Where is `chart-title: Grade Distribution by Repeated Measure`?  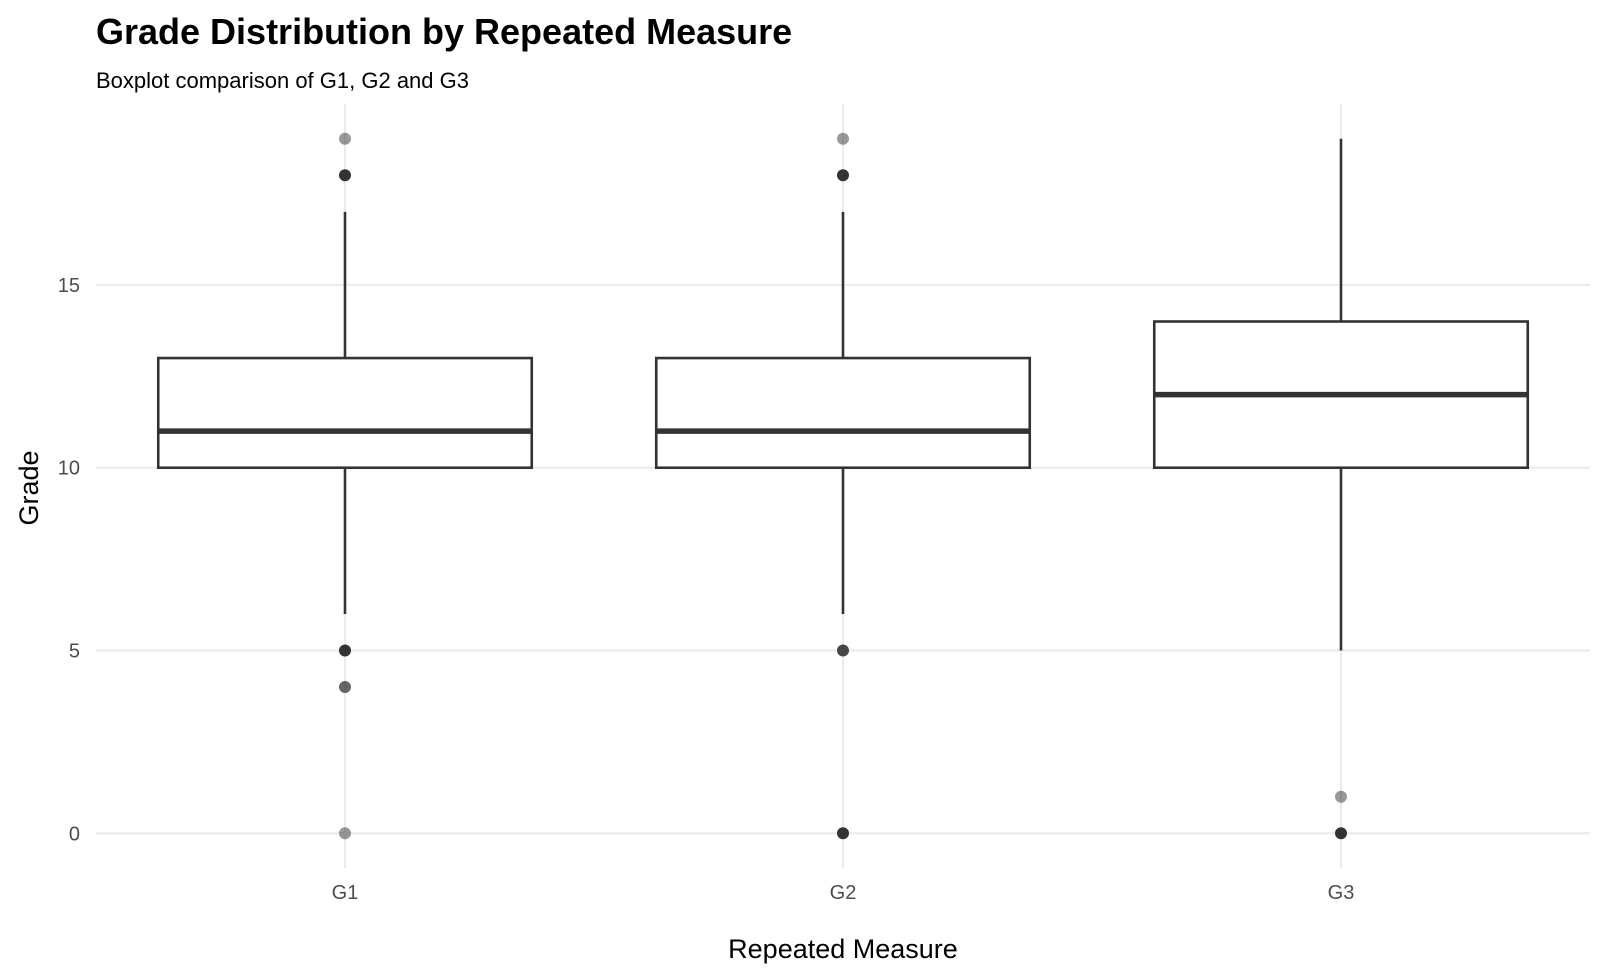 chart-title: Grade Distribution by Repeated Measure is located at coordinates (444, 31).